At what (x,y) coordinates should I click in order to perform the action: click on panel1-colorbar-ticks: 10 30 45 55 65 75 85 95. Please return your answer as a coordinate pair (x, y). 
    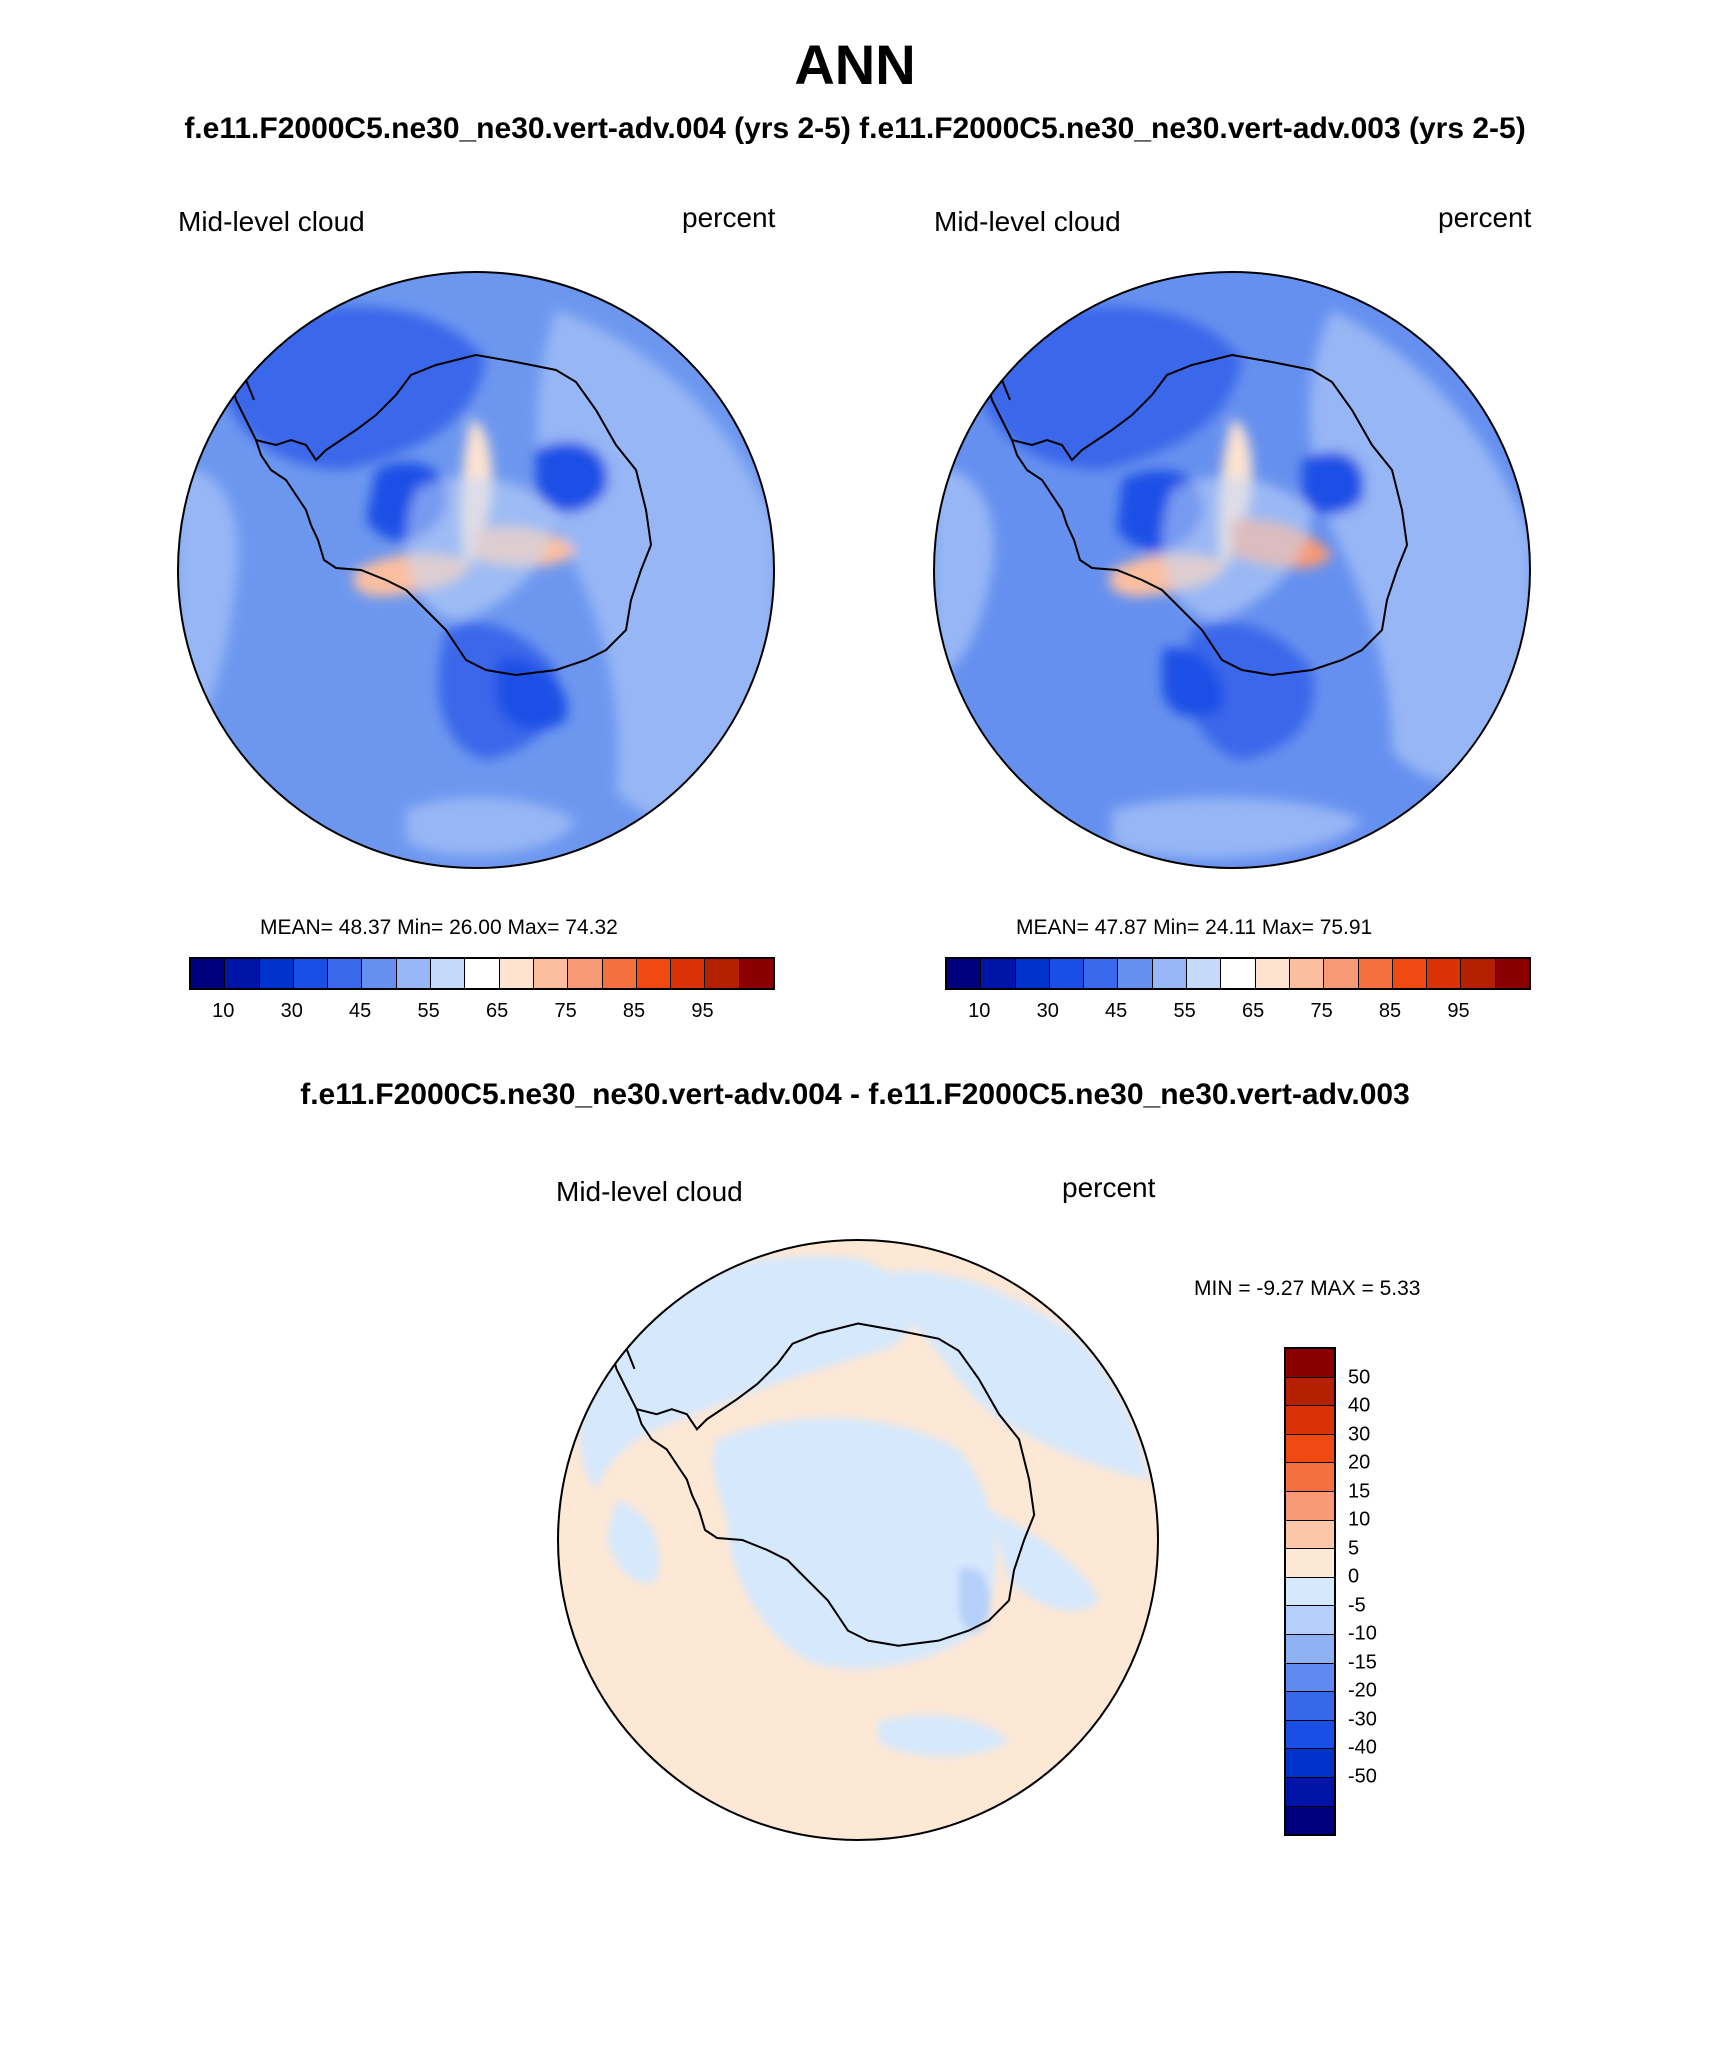
    Looking at the image, I should click on (480, 1013).